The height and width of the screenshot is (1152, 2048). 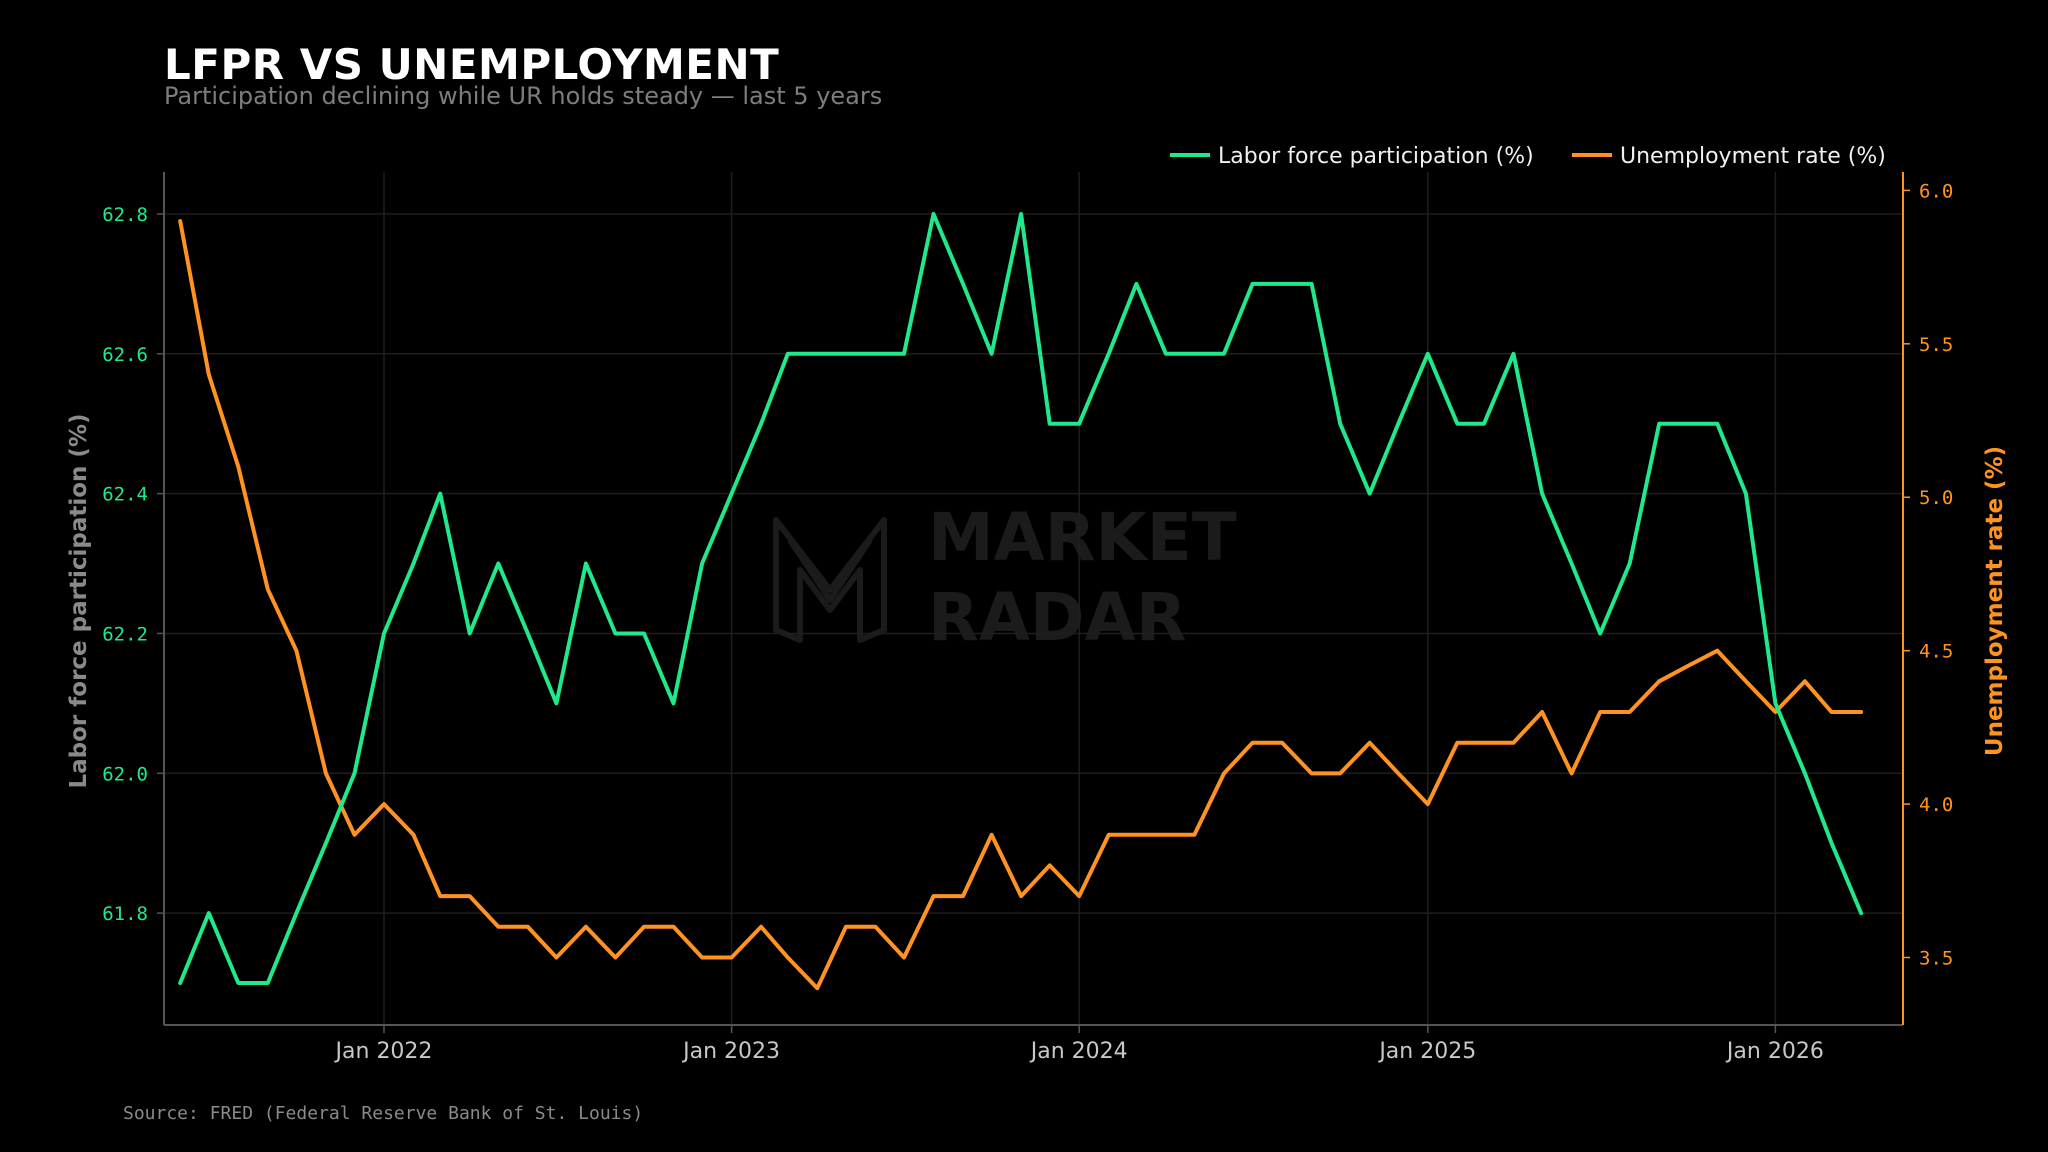 What do you see at coordinates (1936, 498) in the screenshot?
I see `y-right-tick-label-3: 5.0` at bounding box center [1936, 498].